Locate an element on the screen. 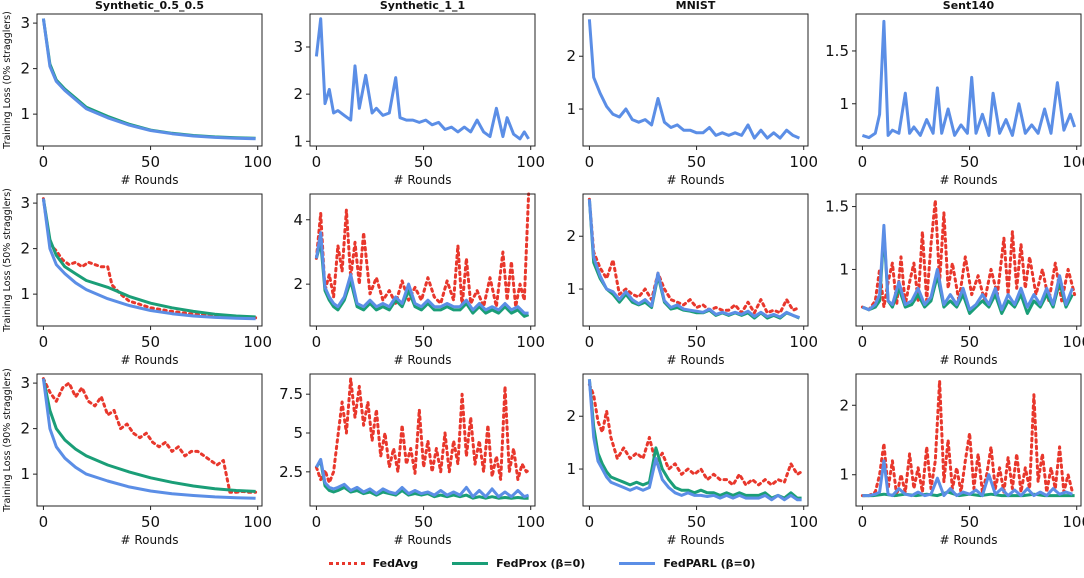 This screenshot has width=1084, height=578. fedparl-swatch is located at coordinates (637, 563).